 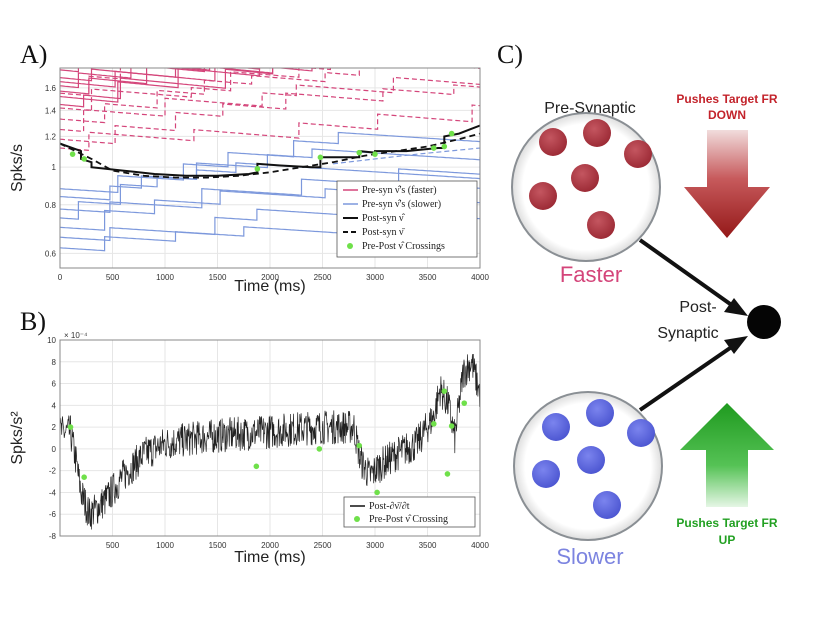 I want to click on chart-b-ytick-label: 0, so click(x=54, y=449).